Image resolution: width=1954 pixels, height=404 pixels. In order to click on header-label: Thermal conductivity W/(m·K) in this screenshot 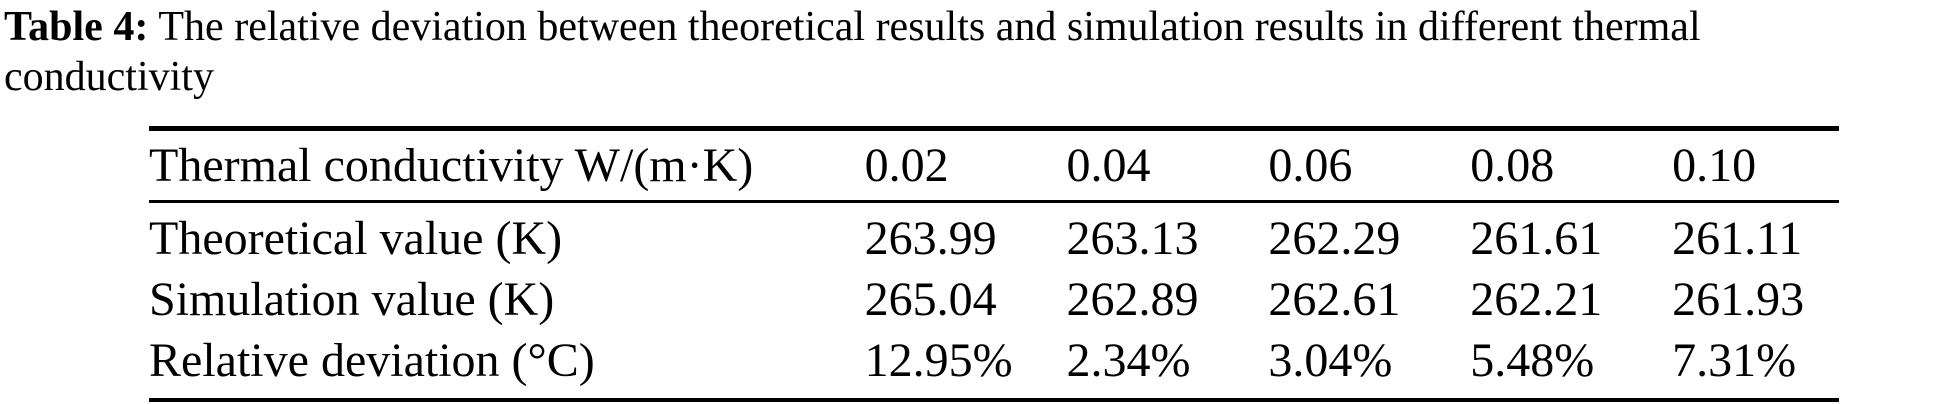, I will do `click(451, 165)`.